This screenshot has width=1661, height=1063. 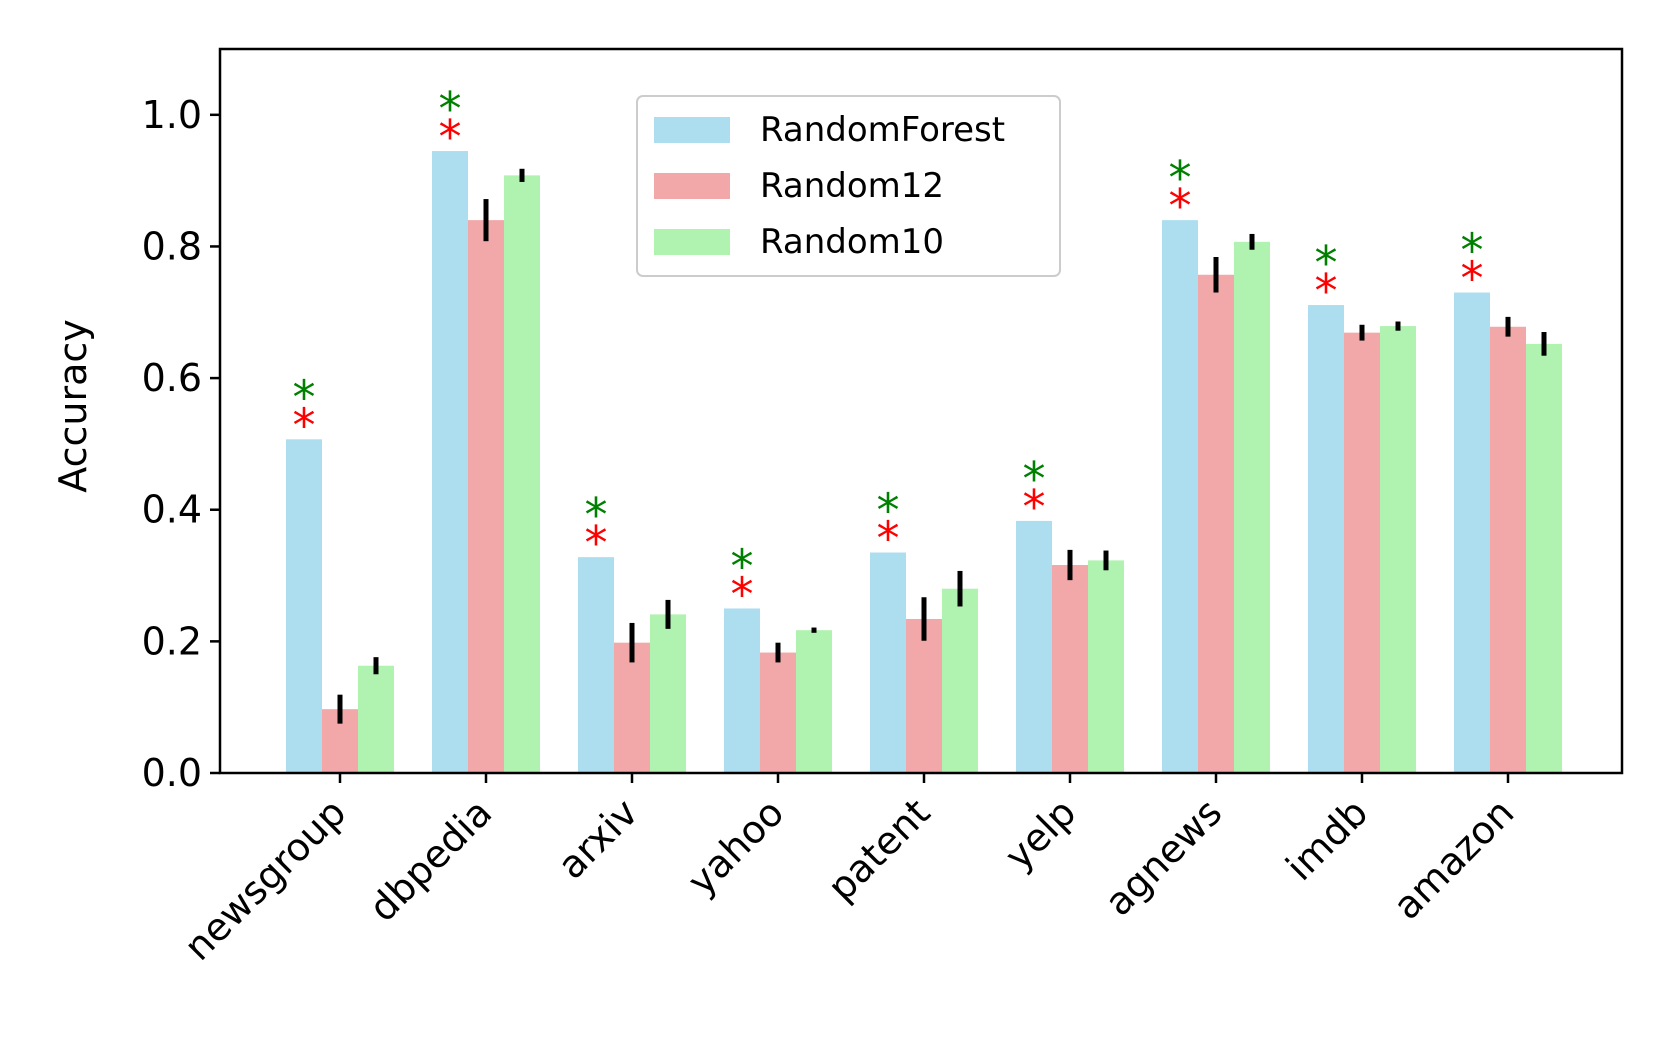 What do you see at coordinates (431, 860) in the screenshot?
I see `x-tick-label-dbpedia: dbpedia` at bounding box center [431, 860].